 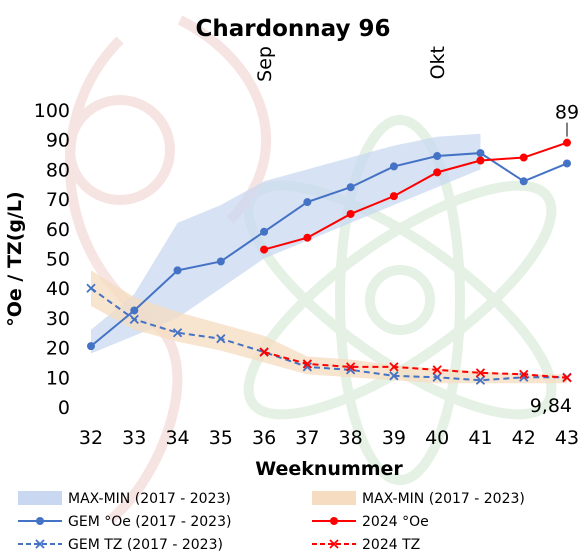 What do you see at coordinates (58, 200) in the screenshot?
I see `y-tick-label: 70` at bounding box center [58, 200].